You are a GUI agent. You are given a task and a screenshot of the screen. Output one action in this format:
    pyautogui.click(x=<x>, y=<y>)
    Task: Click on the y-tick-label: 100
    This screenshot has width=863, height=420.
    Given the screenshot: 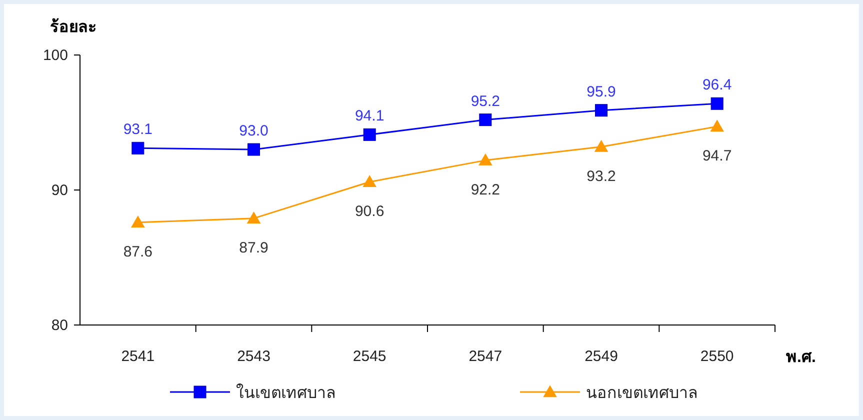 What is the action you would take?
    pyautogui.click(x=55, y=55)
    